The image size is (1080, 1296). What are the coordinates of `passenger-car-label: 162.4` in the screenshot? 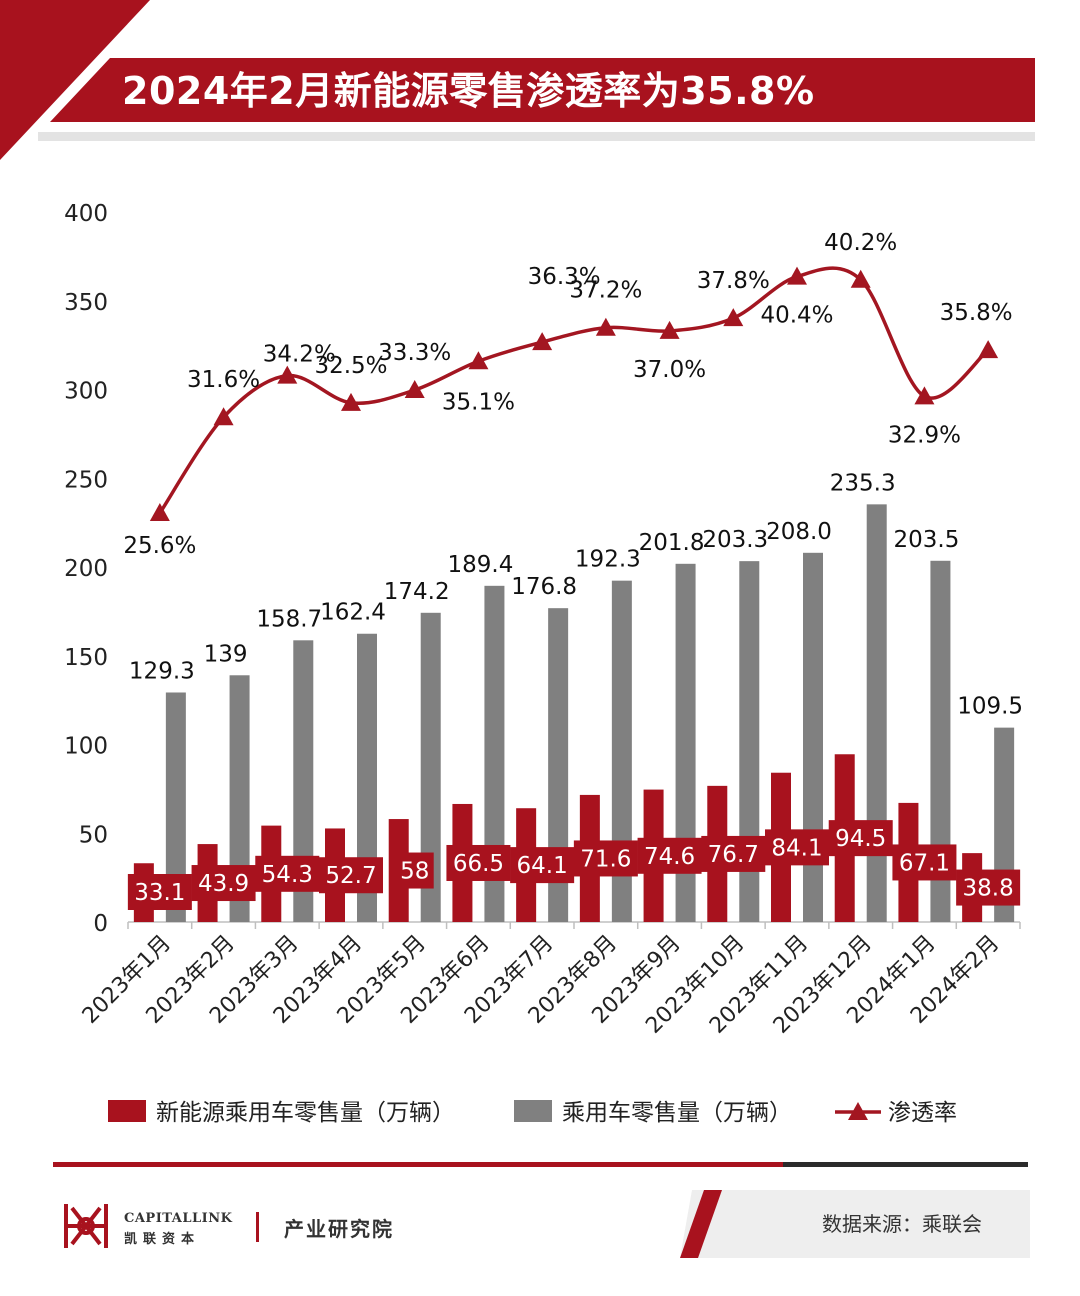 It's located at (353, 613).